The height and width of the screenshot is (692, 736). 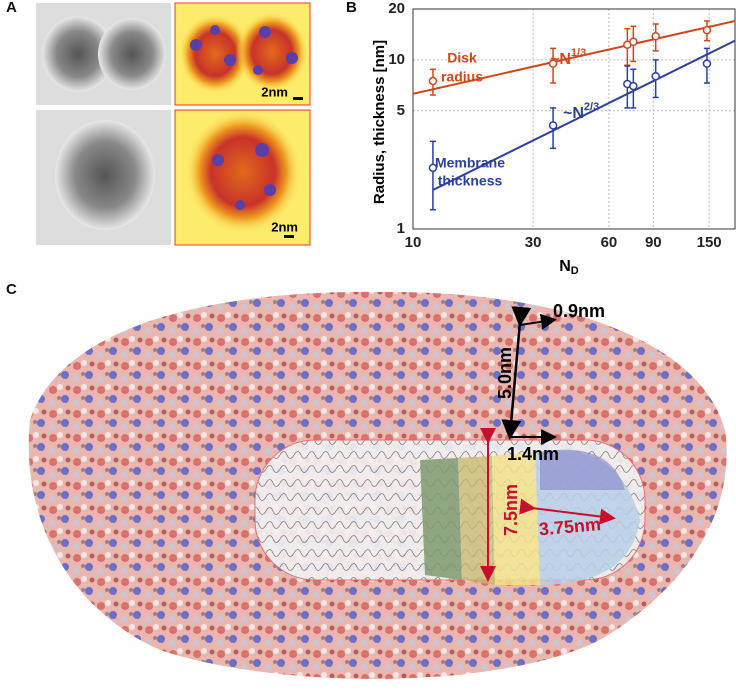 I want to click on x-axis-label: ND, so click(x=569, y=267).